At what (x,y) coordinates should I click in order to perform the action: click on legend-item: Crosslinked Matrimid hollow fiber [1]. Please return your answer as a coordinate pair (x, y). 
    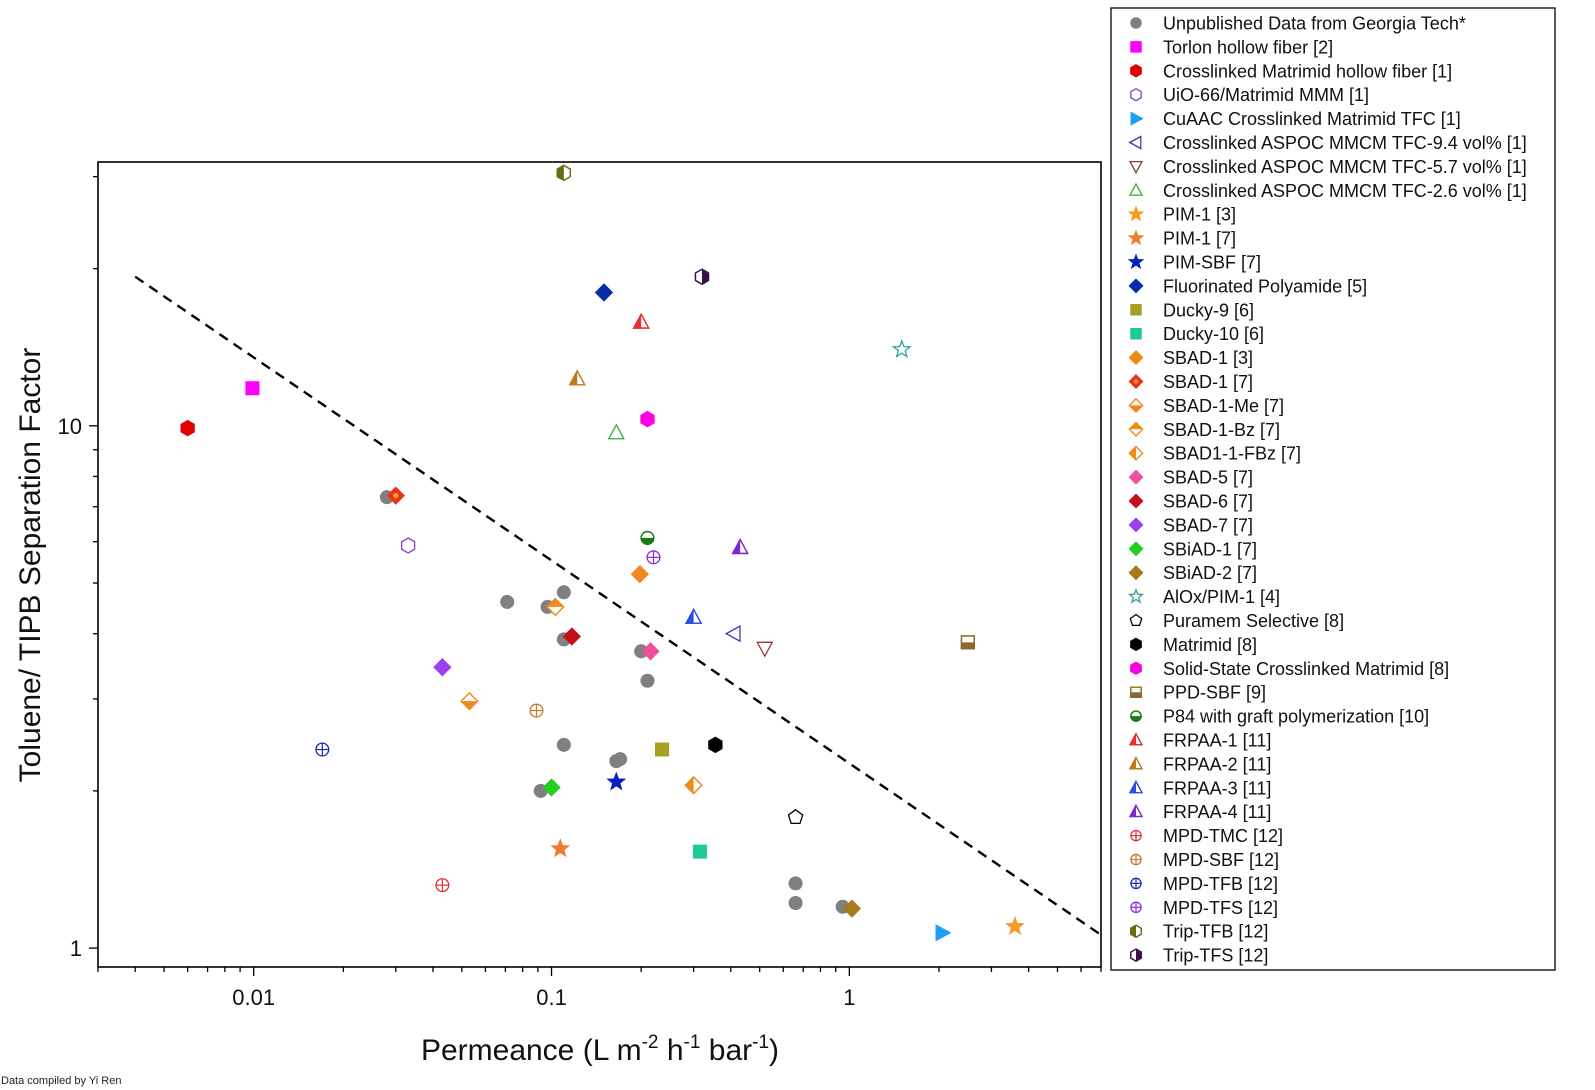
    Looking at the image, I should click on (1291, 71).